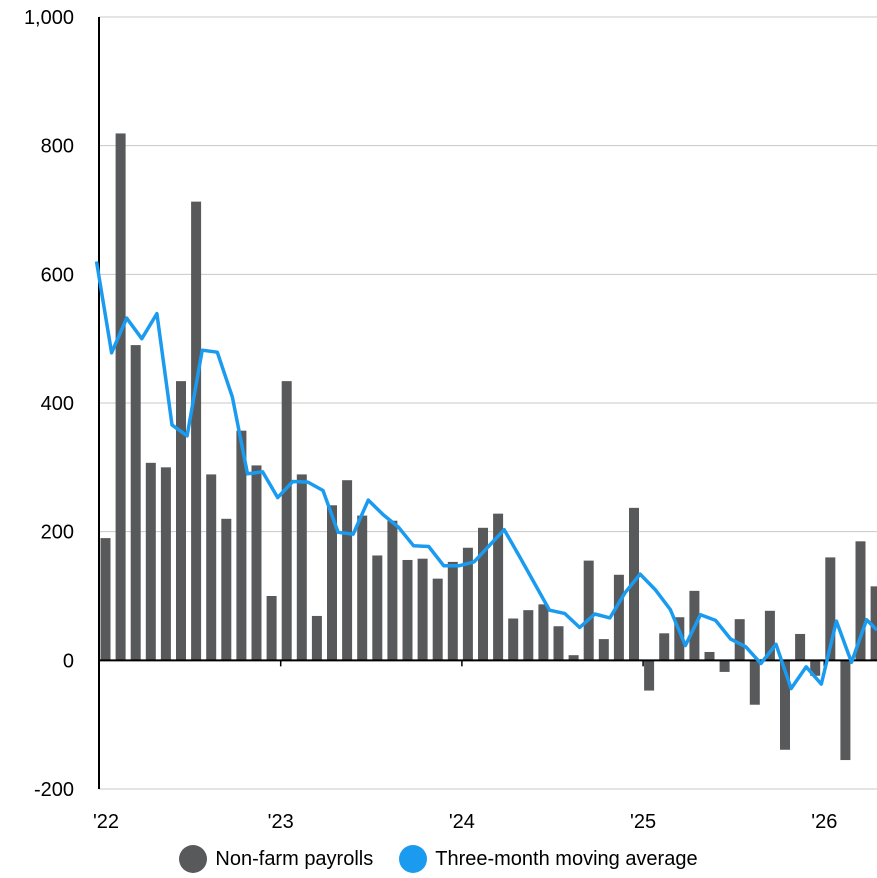  I want to click on x-tick-label: '25, so click(643, 822).